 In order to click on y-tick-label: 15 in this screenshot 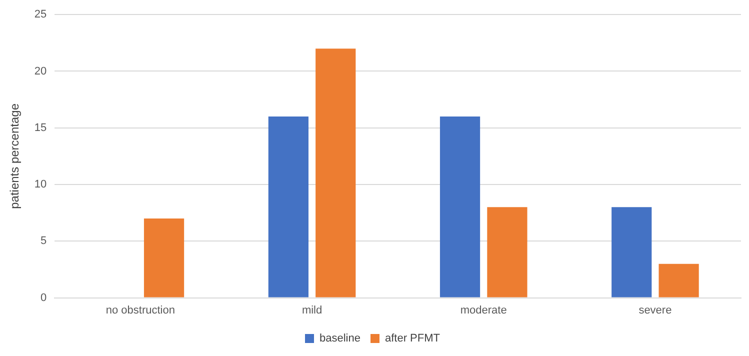, I will do `click(40, 128)`.